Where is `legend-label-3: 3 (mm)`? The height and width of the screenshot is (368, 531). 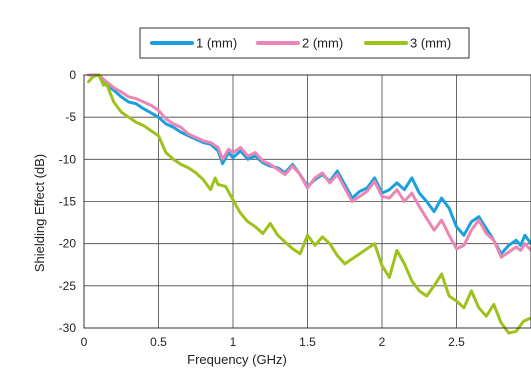
legend-label-3: 3 (mm) is located at coordinates (430, 43).